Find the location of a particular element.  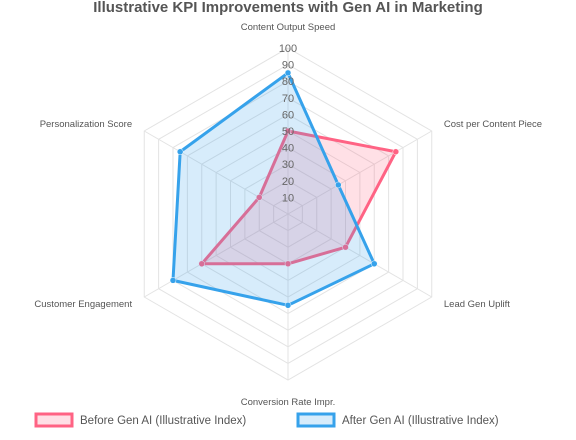

legend-item-2: After Gen AI (Illustrative Index) is located at coordinates (397, 420).